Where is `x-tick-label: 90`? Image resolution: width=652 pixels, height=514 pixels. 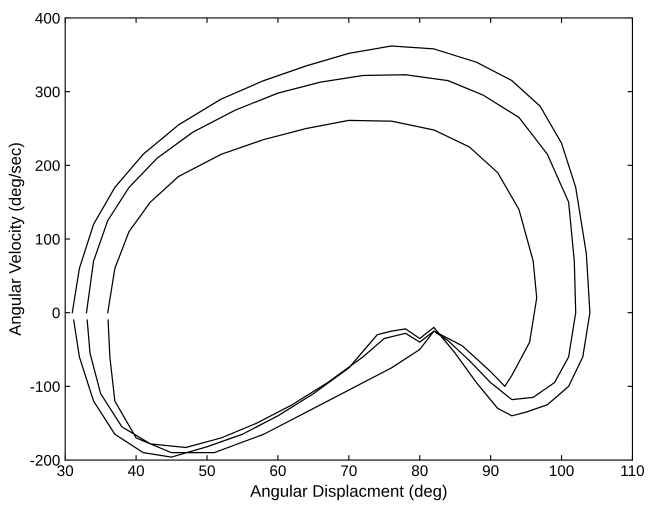 x-tick-label: 90 is located at coordinates (490, 470).